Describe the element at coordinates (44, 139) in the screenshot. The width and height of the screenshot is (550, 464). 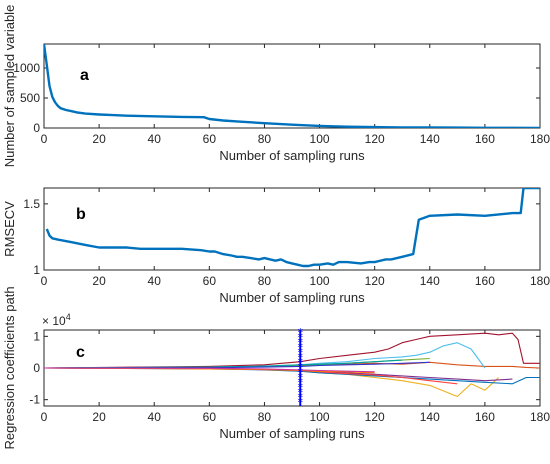
I see `panel-a-xtick-label: 0` at that location.